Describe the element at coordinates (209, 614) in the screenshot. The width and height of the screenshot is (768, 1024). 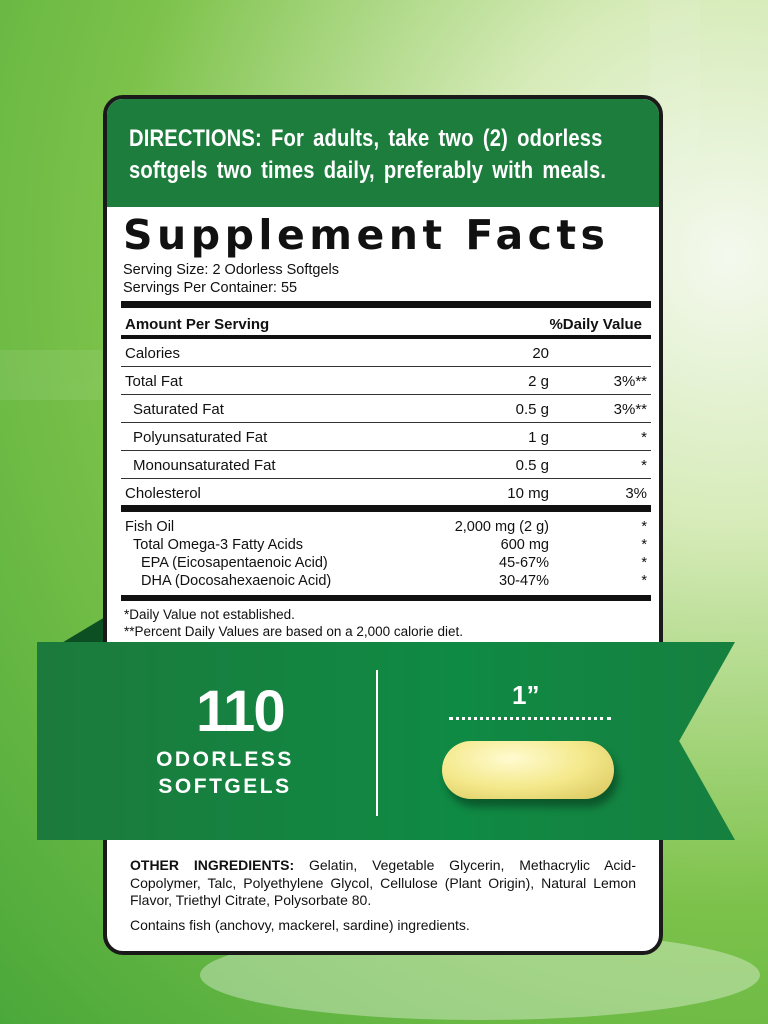
I see `footnote: *Daily Value not established.` at that location.